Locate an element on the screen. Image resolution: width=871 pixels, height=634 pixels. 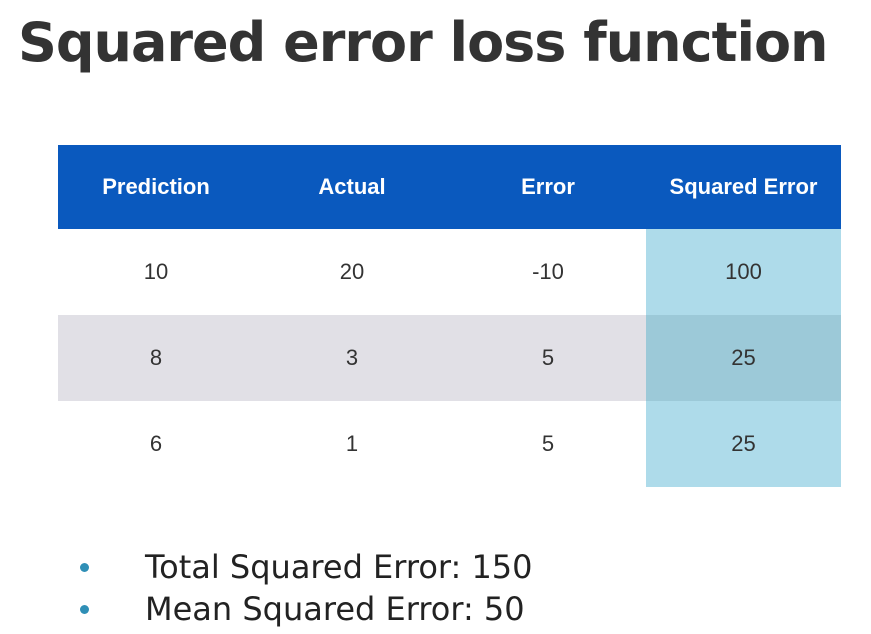
column-header-error: Error is located at coordinates (548, 186).